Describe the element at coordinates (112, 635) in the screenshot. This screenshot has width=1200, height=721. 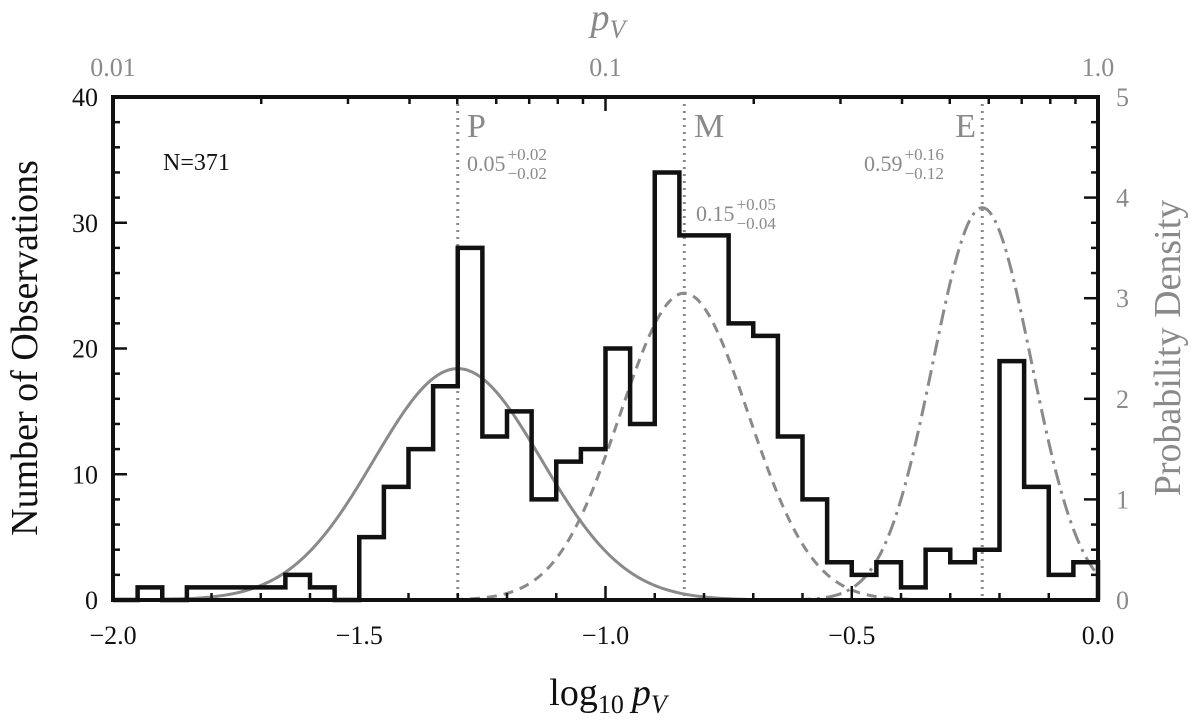
I see `x-tick-label: −2.0` at that location.